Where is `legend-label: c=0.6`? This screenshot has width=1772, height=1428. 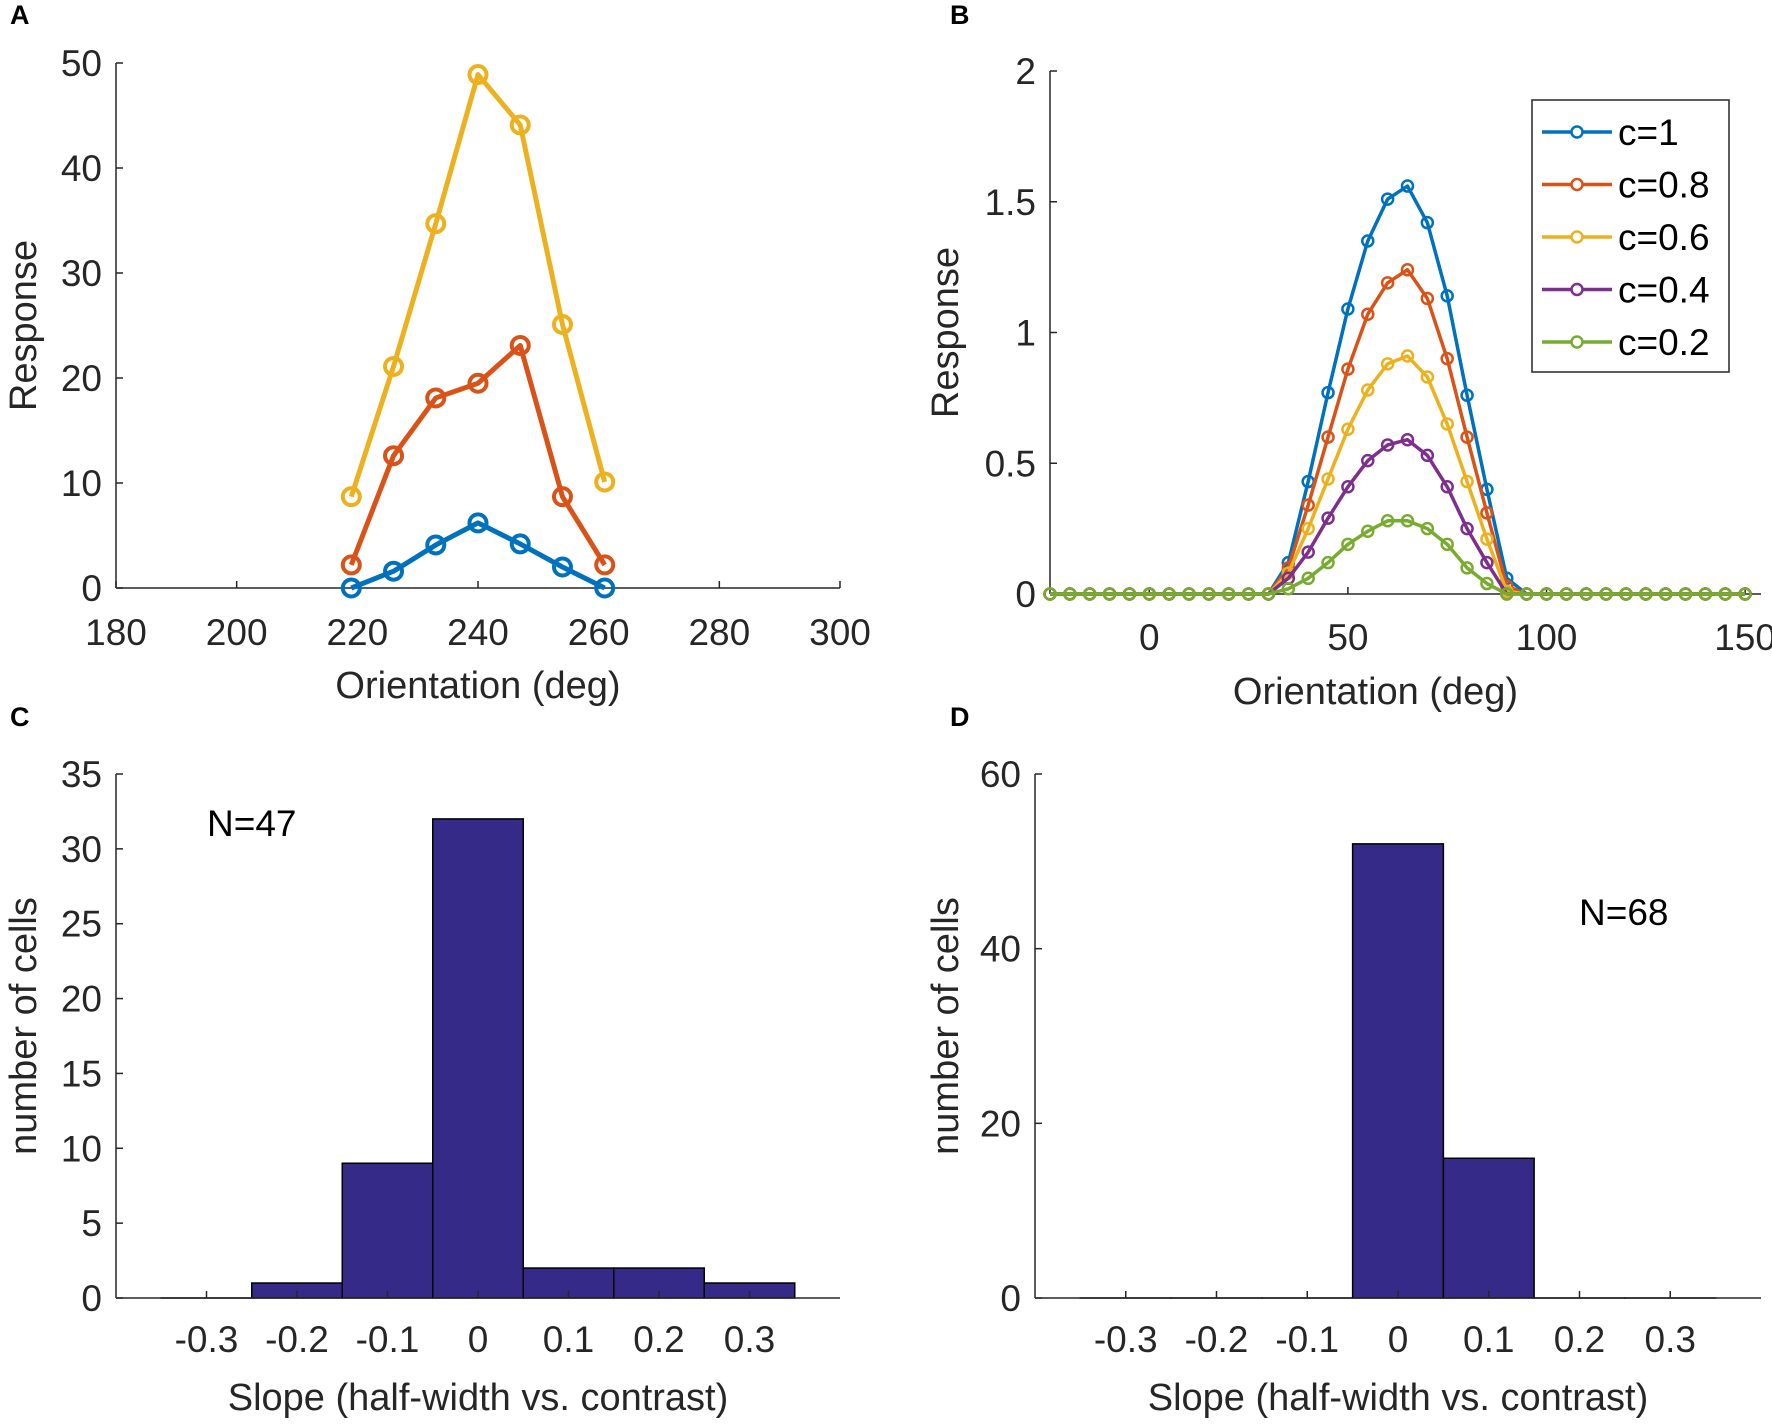
legend-label: c=0.6 is located at coordinates (1664, 237).